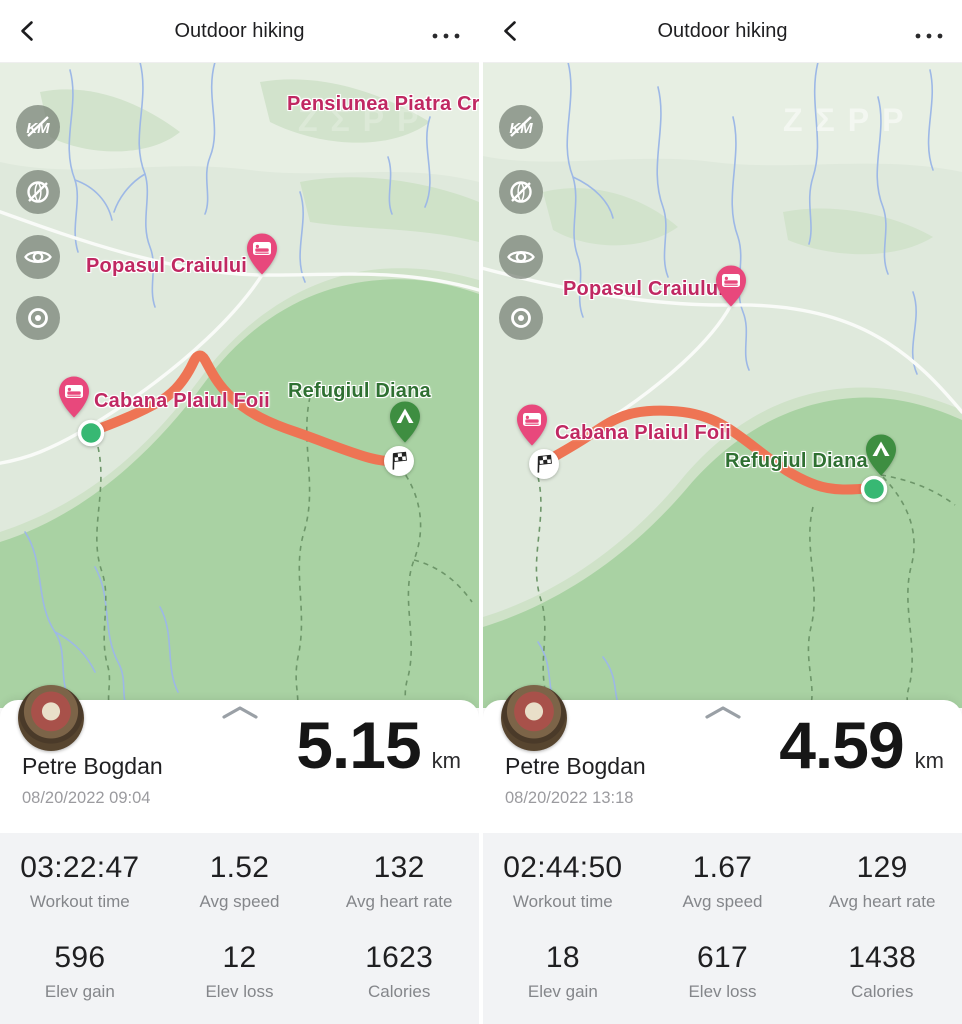  I want to click on stat-calories: 1438 Calories, so click(882, 971).